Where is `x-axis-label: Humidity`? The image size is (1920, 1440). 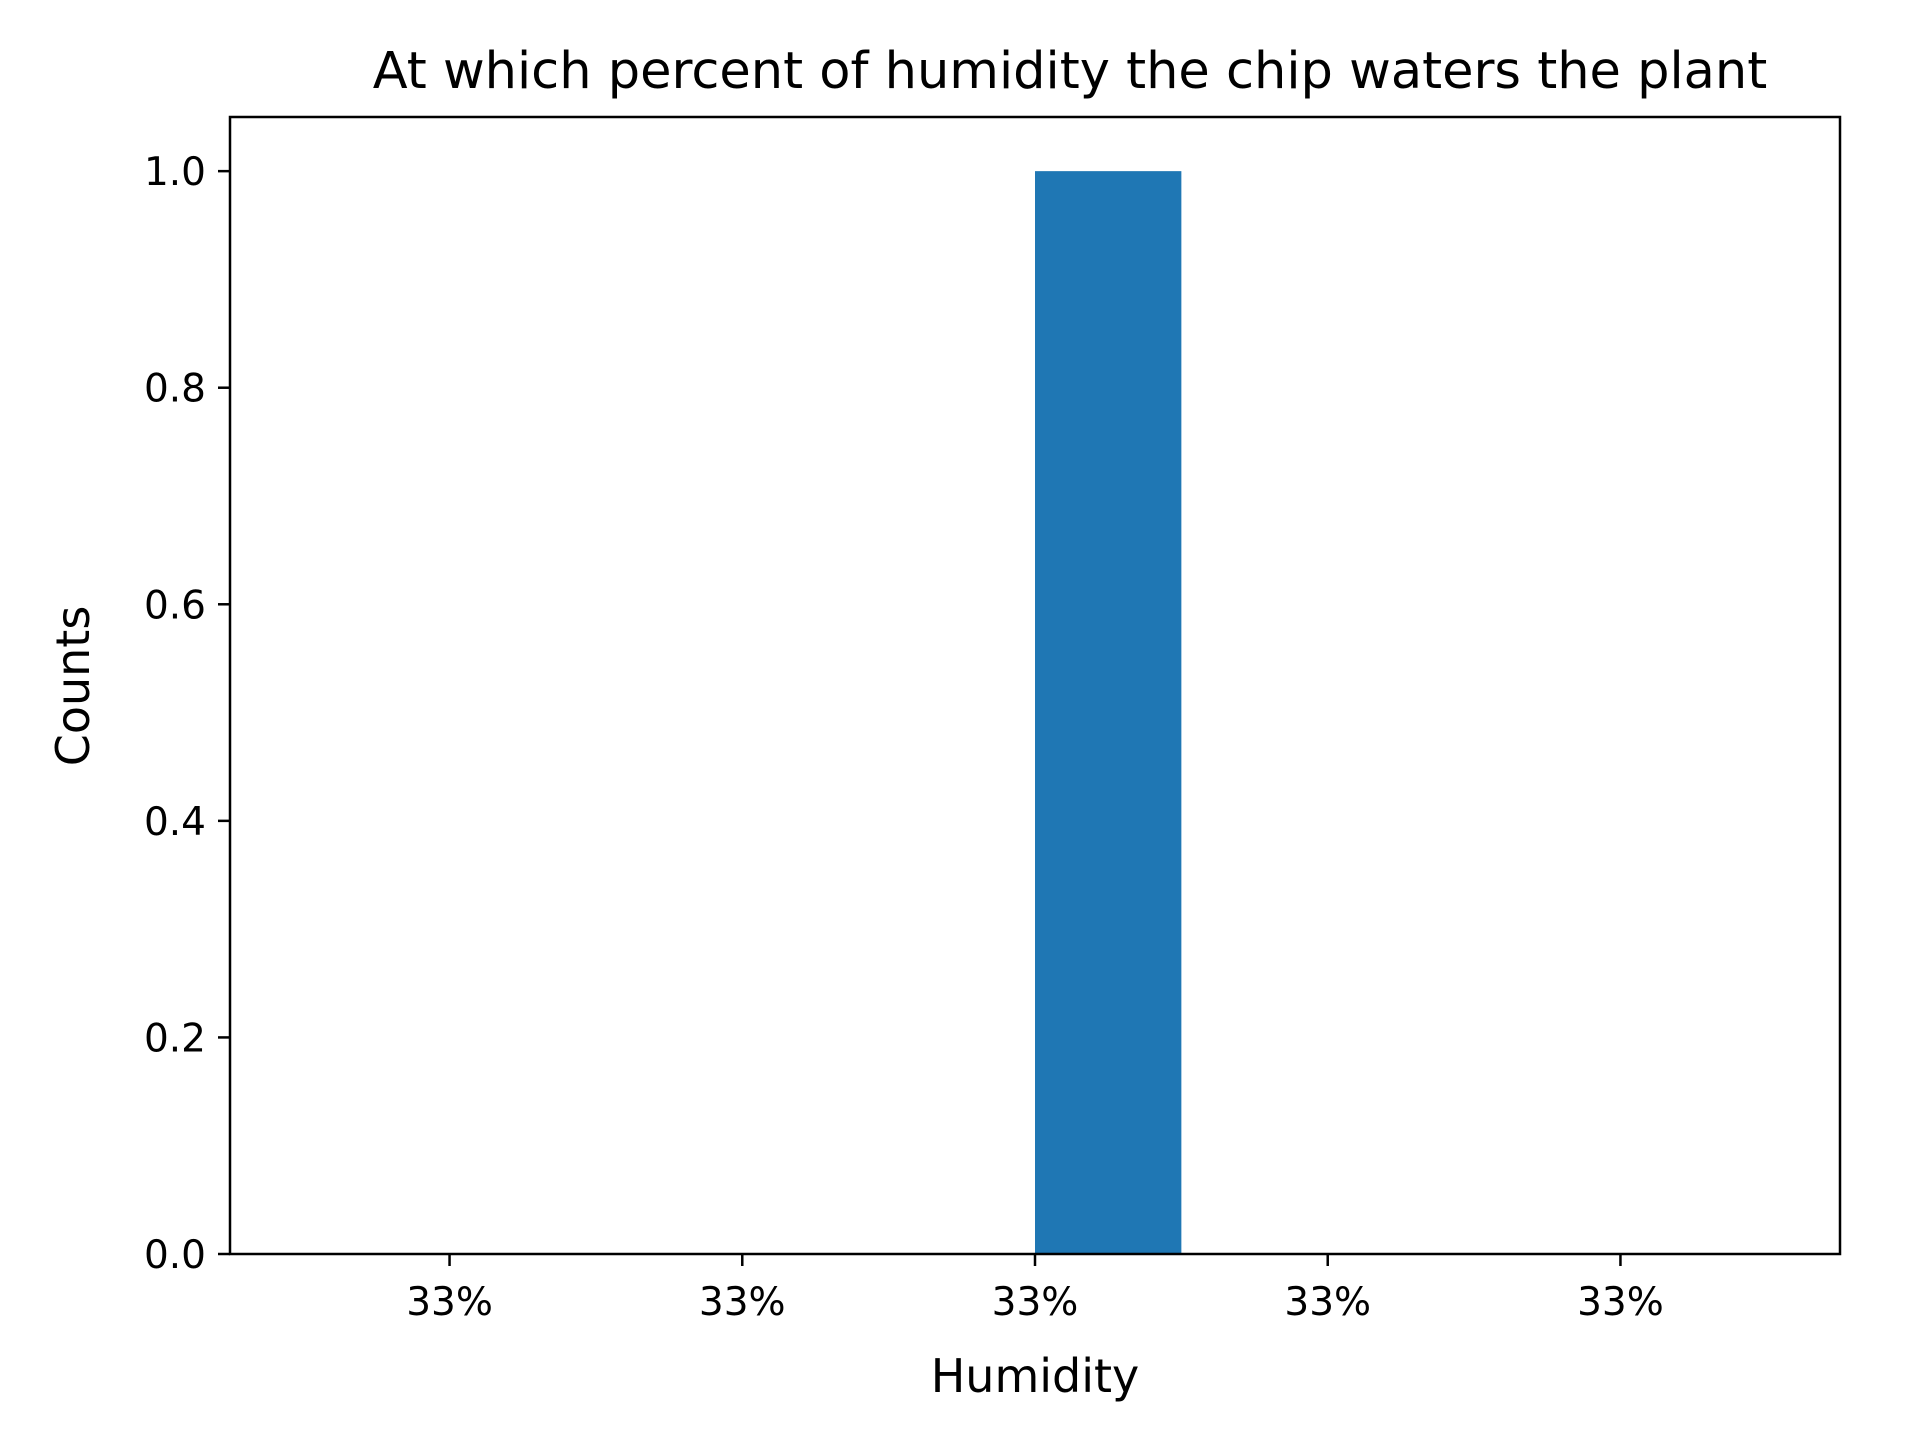
x-axis-label: Humidity is located at coordinates (1035, 1376).